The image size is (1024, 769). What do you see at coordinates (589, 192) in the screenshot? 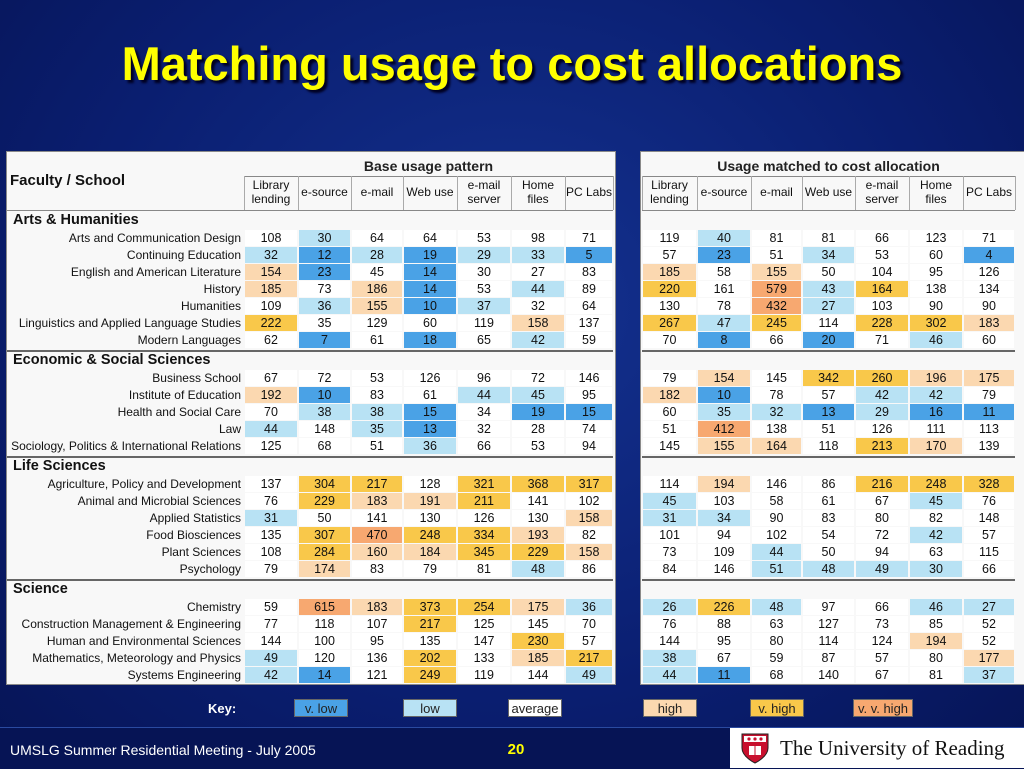
I see `column-header-6: PC Labs` at bounding box center [589, 192].